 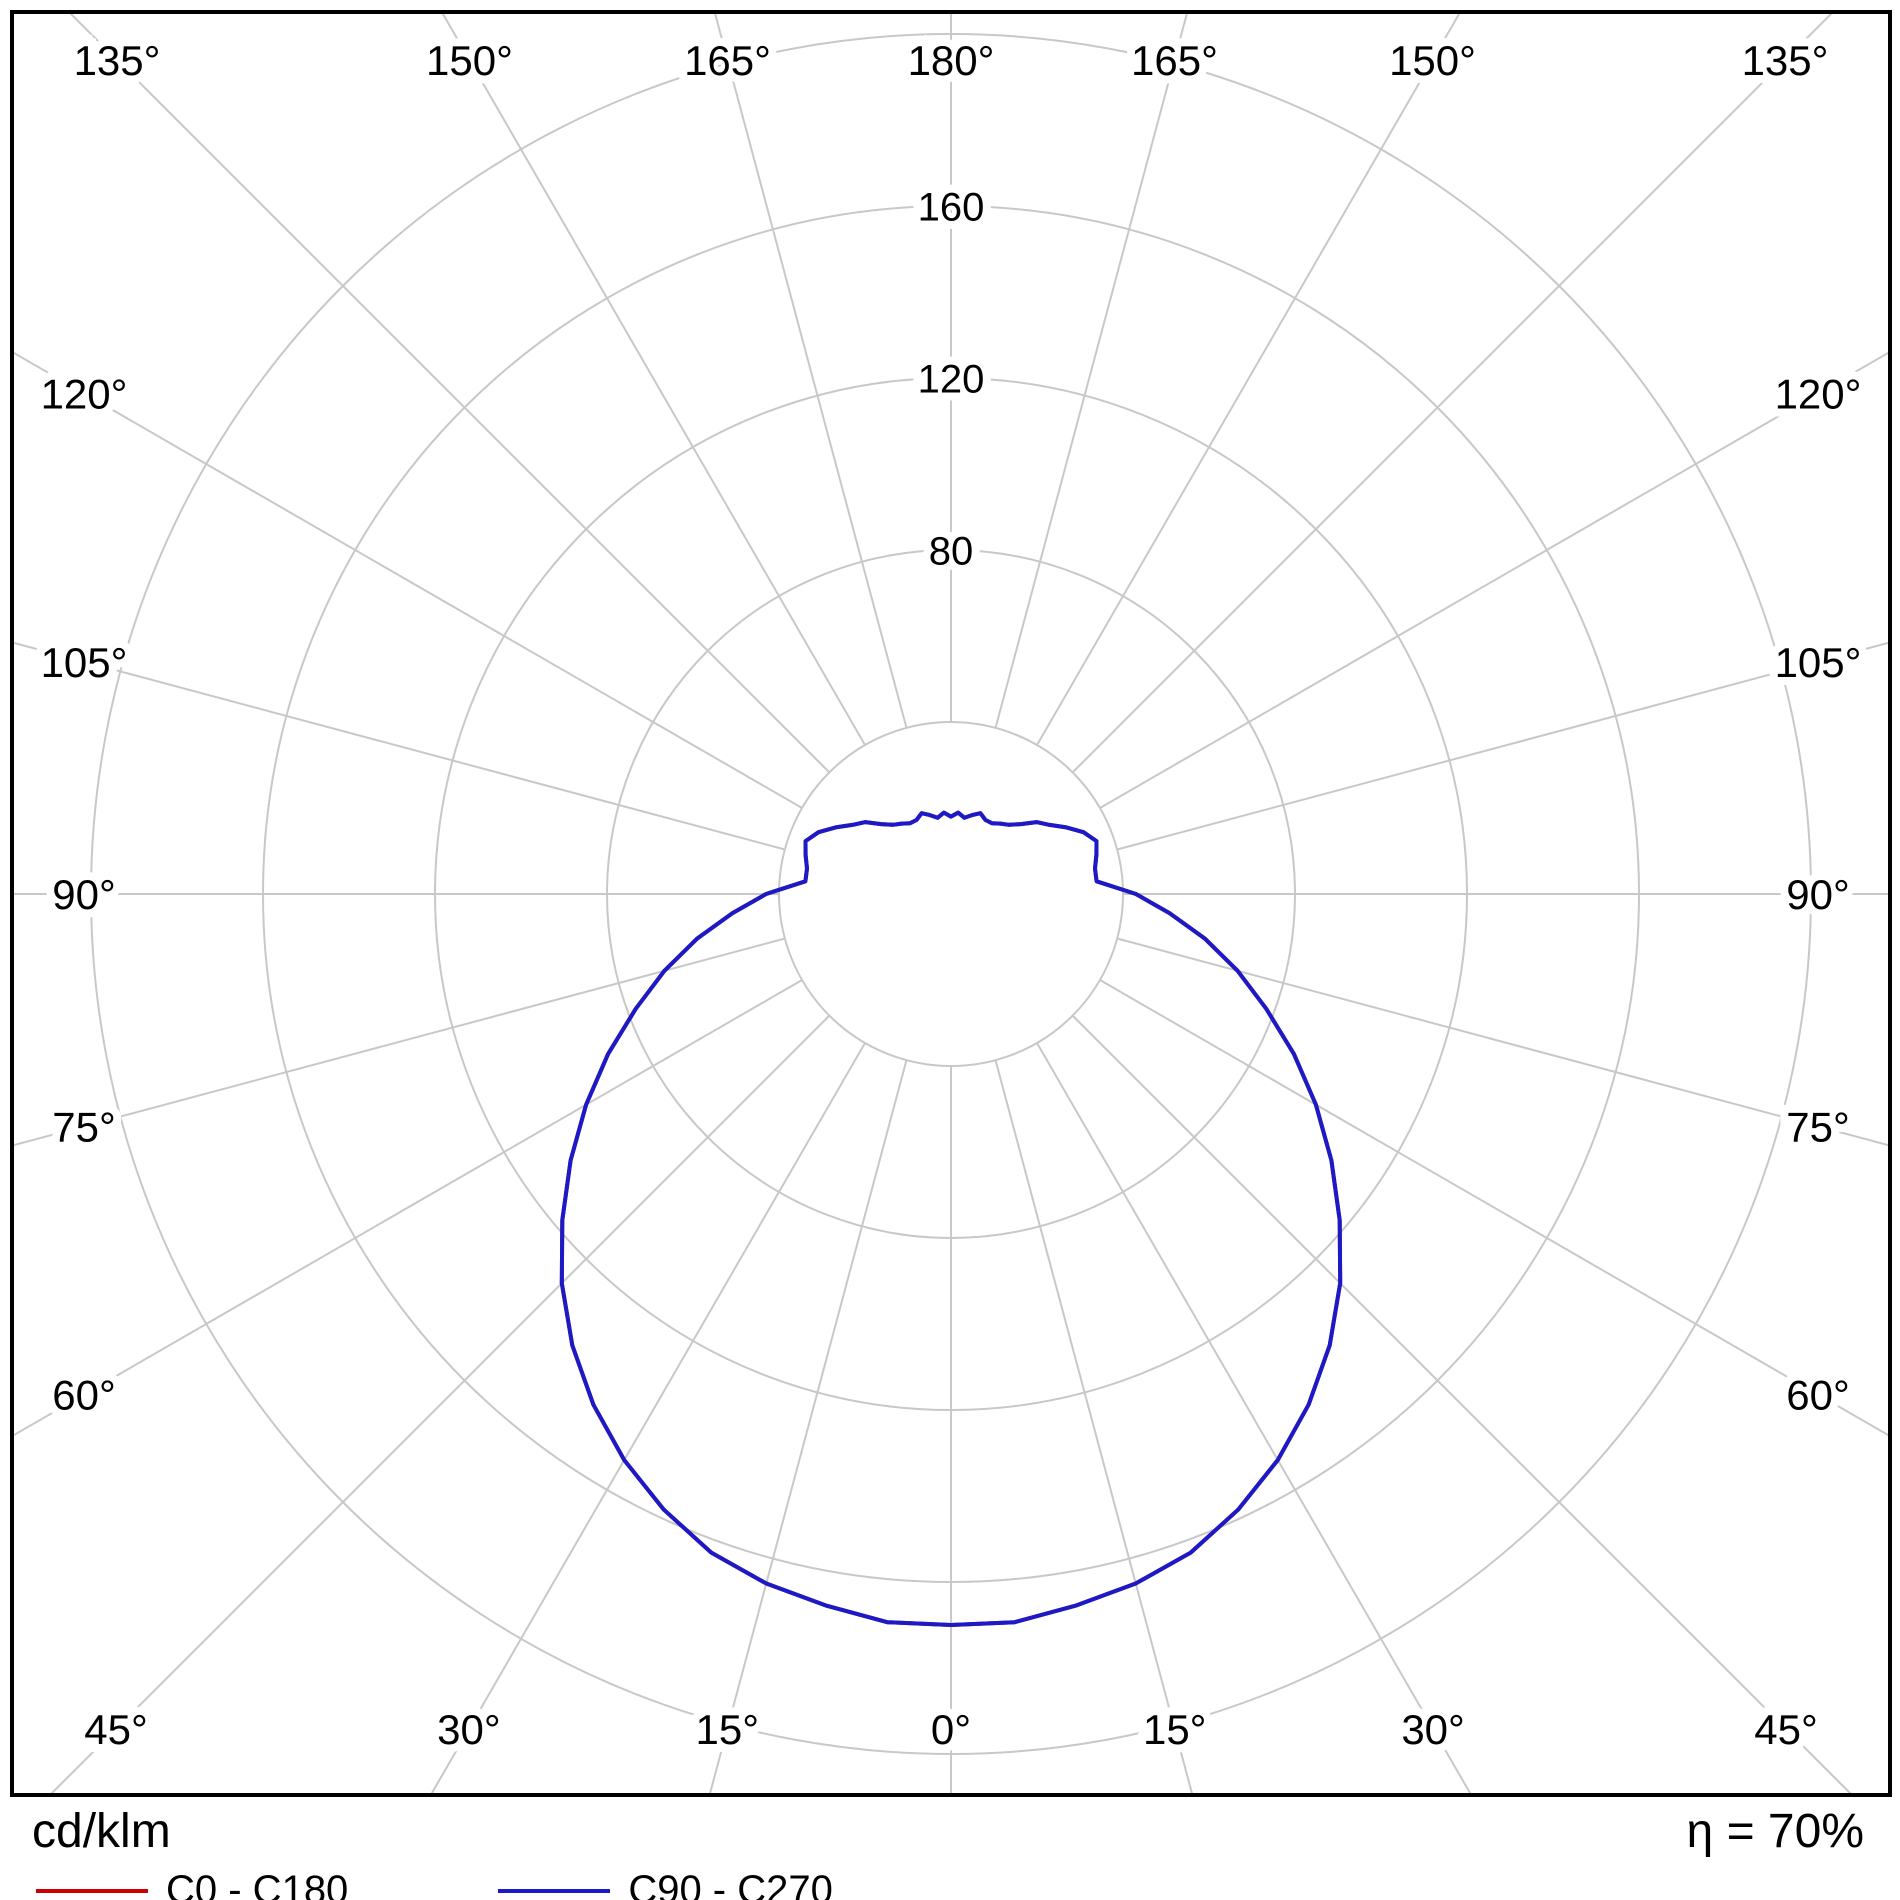 What do you see at coordinates (1775, 1831) in the screenshot?
I see `efficiency-label: η = 70%` at bounding box center [1775, 1831].